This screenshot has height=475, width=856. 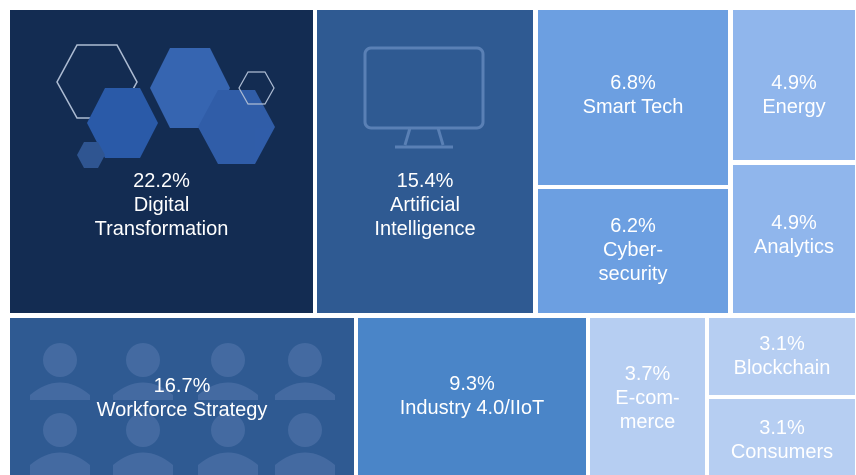 What do you see at coordinates (165, 106) in the screenshot?
I see `hexagon-icon` at bounding box center [165, 106].